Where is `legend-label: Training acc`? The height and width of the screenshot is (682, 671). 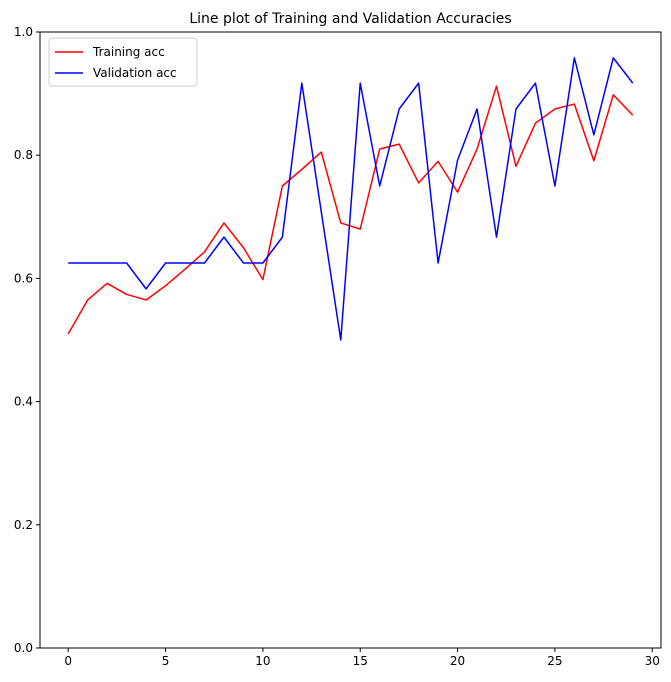 legend-label: Training acc is located at coordinates (128, 52).